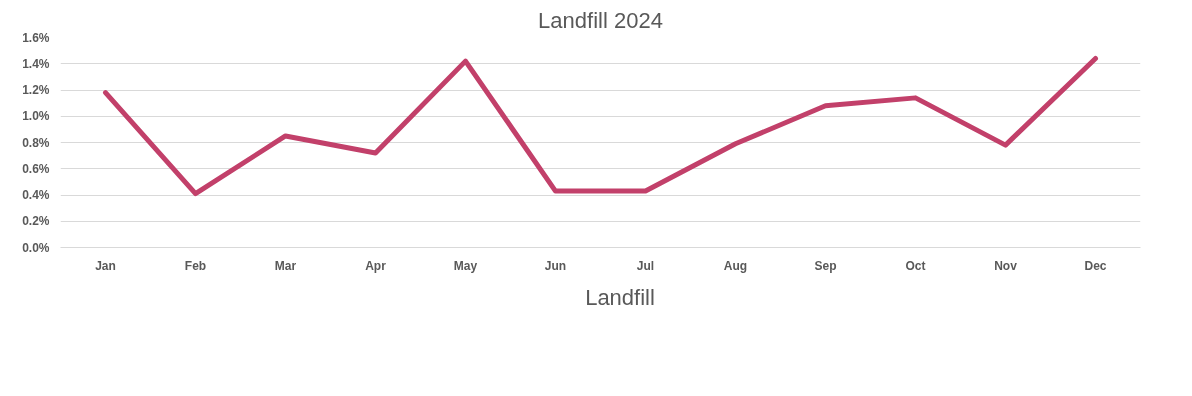  Describe the element at coordinates (36, 221) in the screenshot. I see `y-tick-label: 0.2%` at that location.